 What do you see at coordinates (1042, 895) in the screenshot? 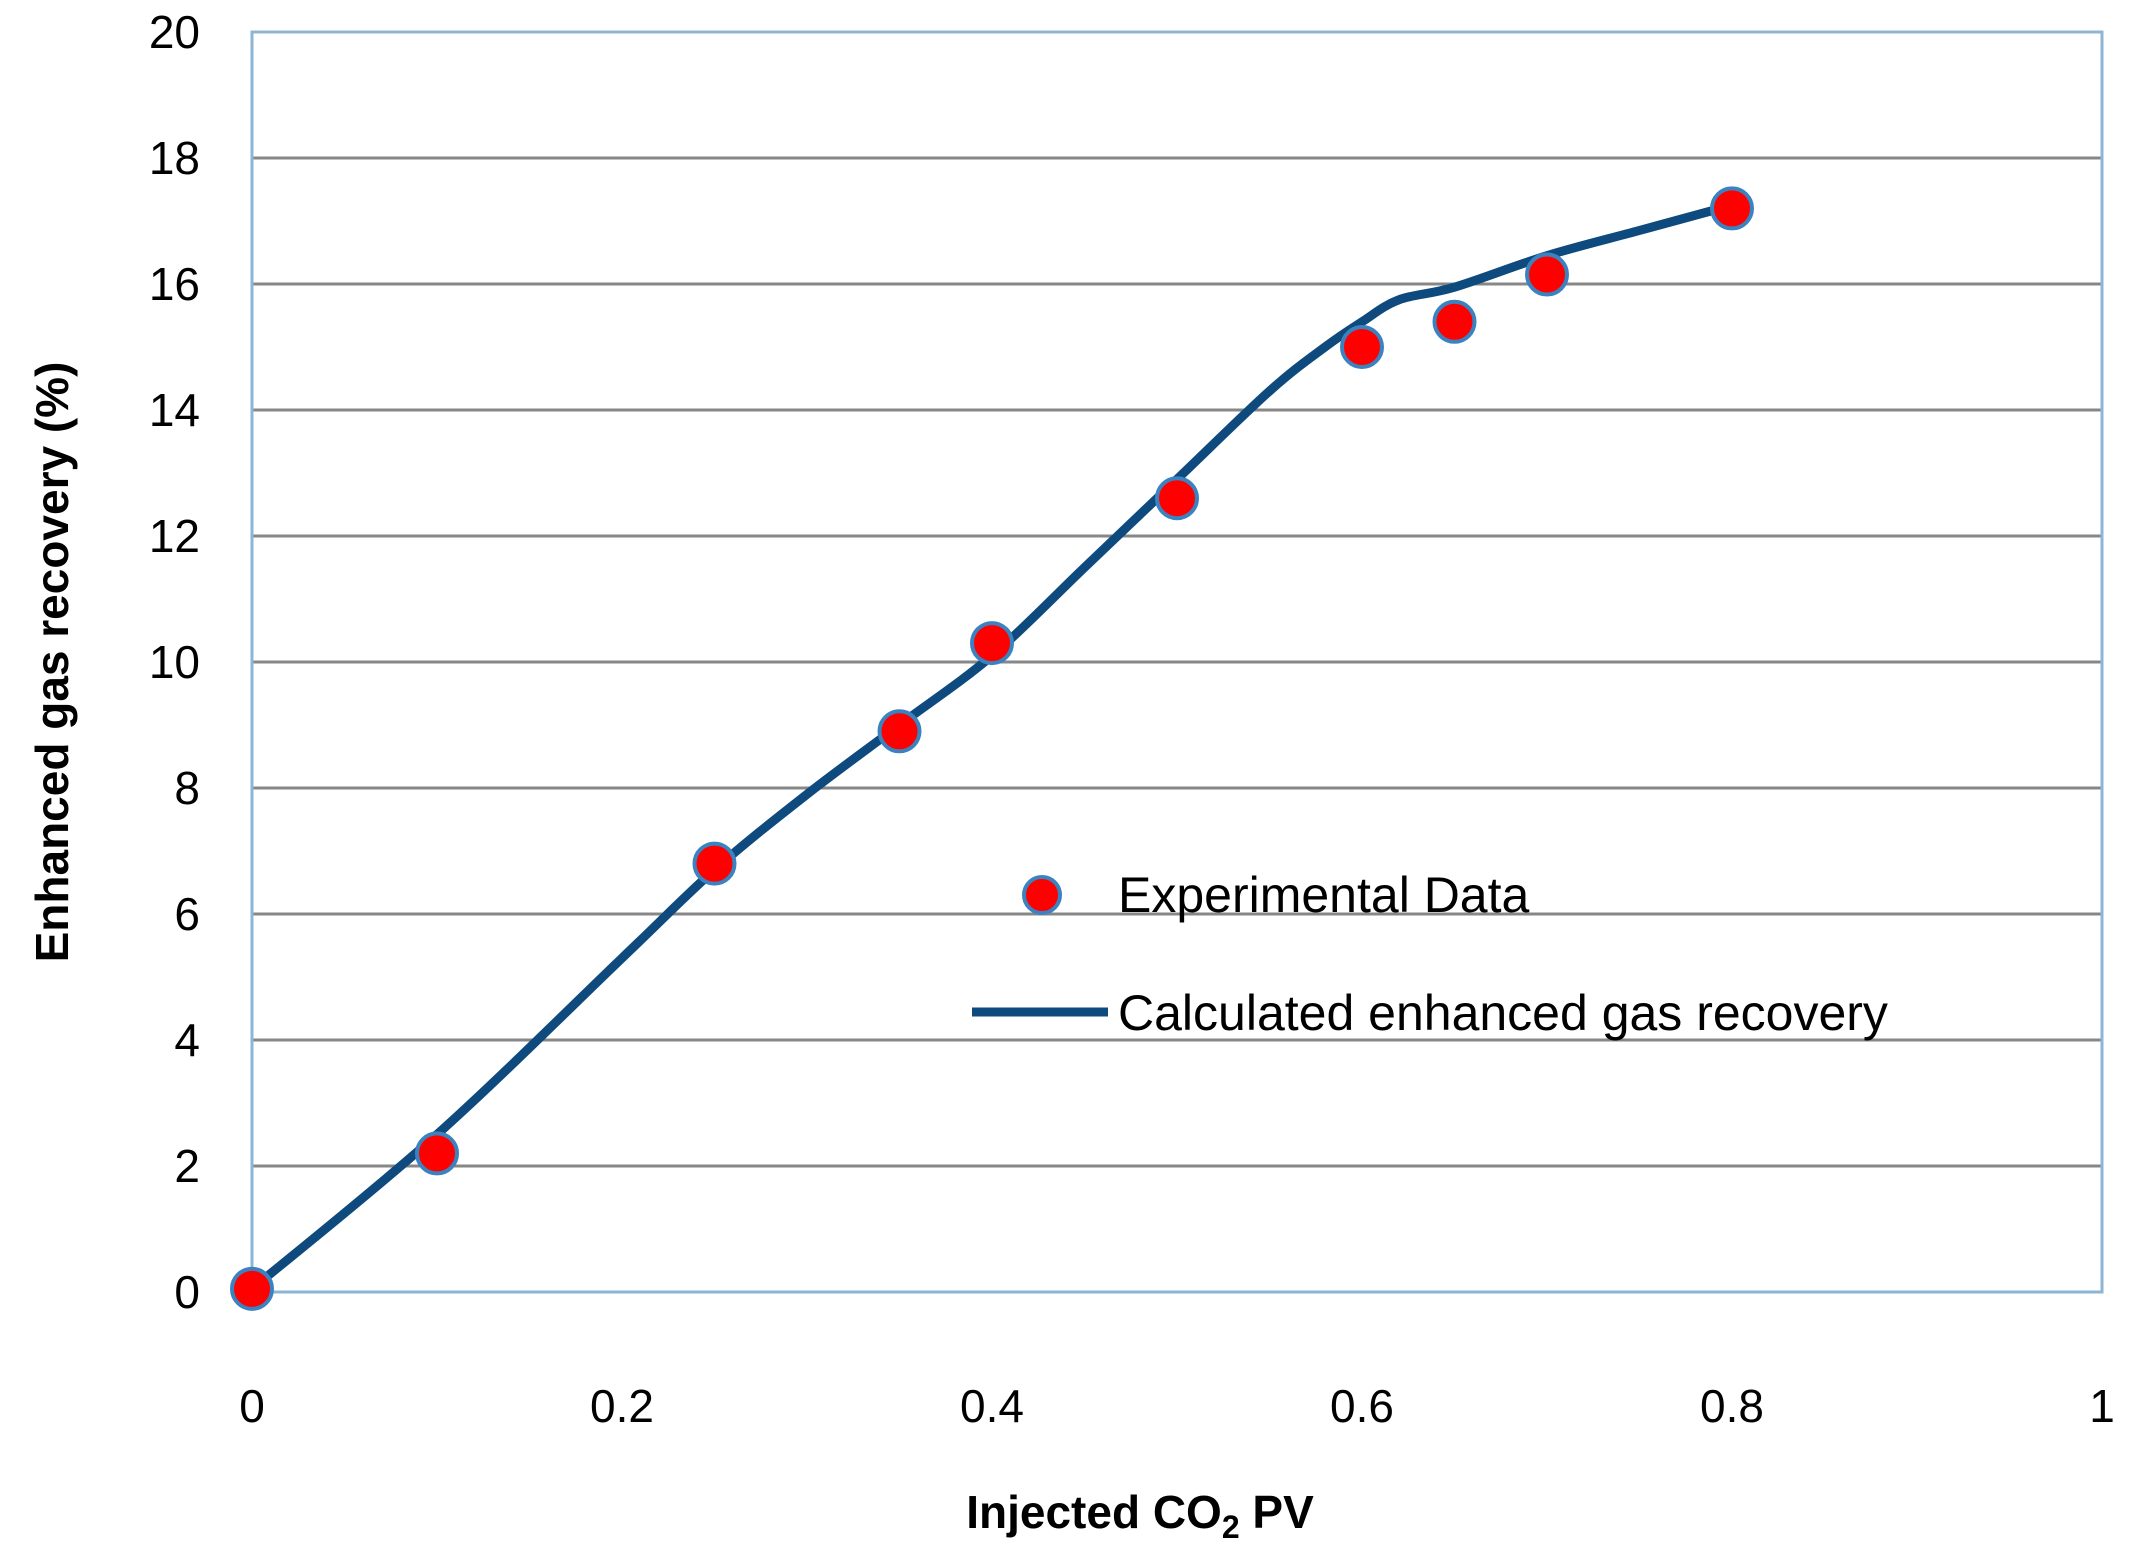
I see `legend-marker-experimental` at bounding box center [1042, 895].